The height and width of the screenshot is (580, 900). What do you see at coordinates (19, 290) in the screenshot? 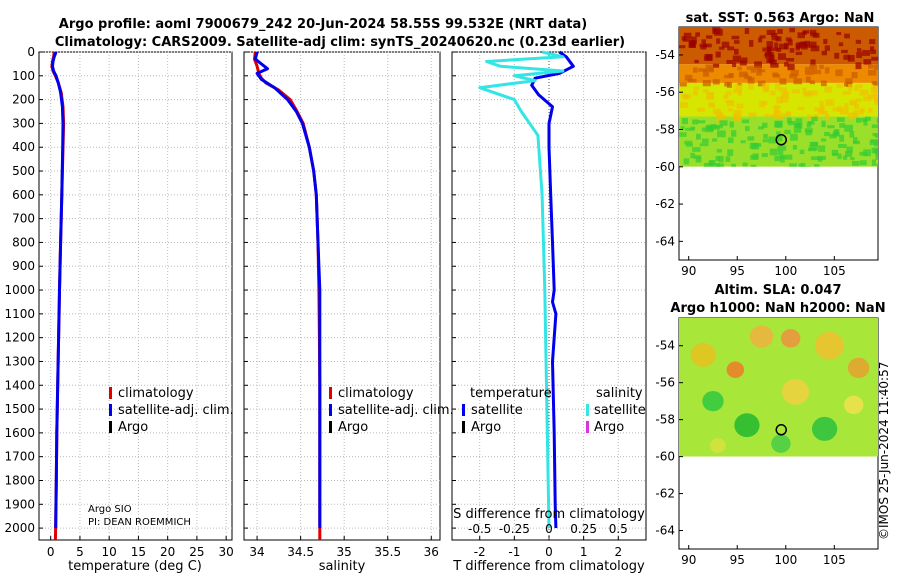
I see `depth-tick-label: 1000` at bounding box center [19, 290].